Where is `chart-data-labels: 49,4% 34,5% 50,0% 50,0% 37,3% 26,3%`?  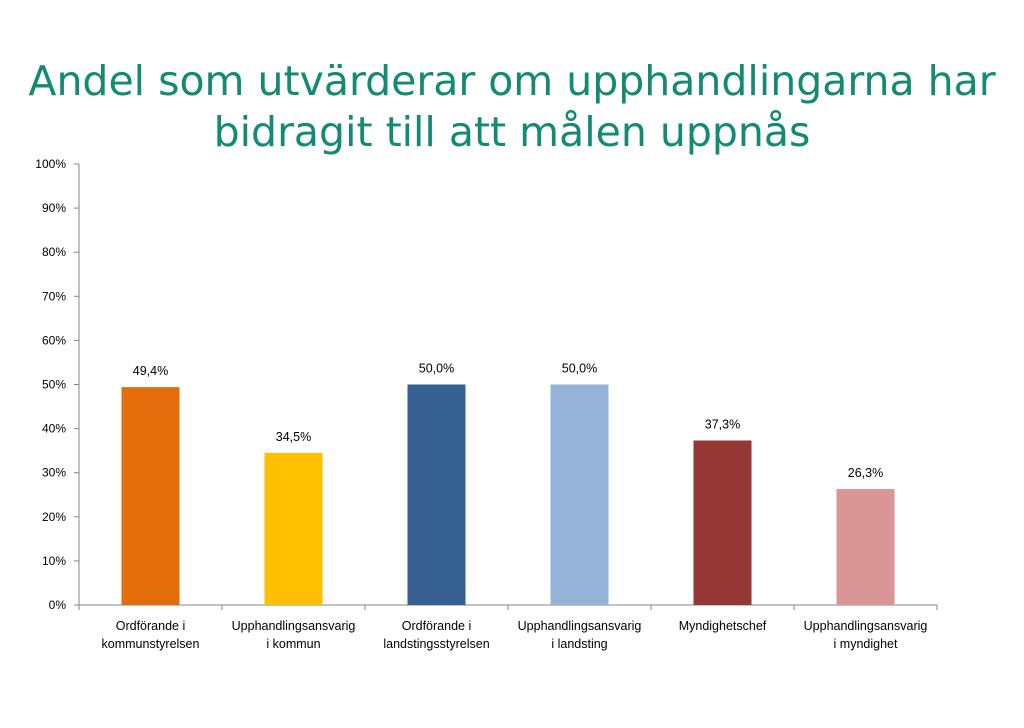
chart-data-labels: 49,4% 34,5% 50,0% 50,0% 37,3% 26,3% is located at coordinates (508, 421).